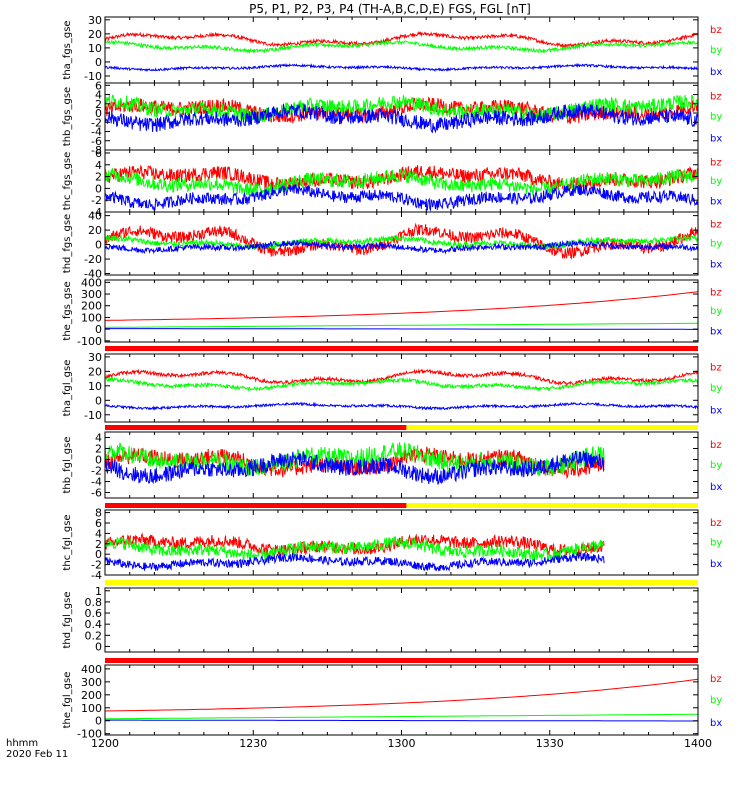 The height and width of the screenshot is (800, 750). What do you see at coordinates (67, 465) in the screenshot?
I see `y-axis-label: thb_fgl_gse` at bounding box center [67, 465].